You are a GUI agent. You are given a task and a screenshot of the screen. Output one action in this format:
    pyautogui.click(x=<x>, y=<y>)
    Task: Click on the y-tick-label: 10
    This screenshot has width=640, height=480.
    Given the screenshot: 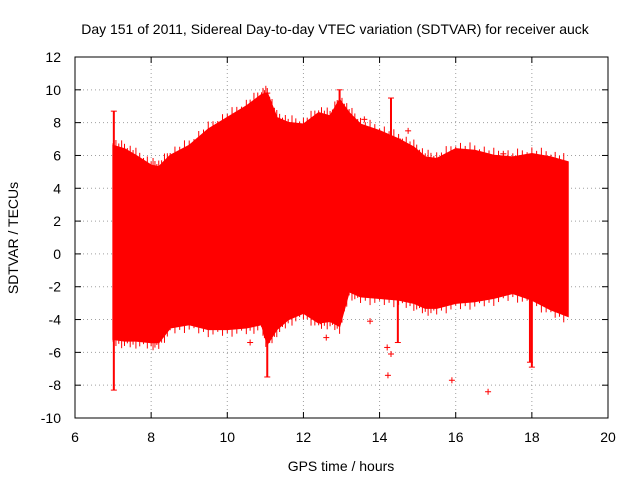 What is the action you would take?
    pyautogui.click(x=53, y=90)
    